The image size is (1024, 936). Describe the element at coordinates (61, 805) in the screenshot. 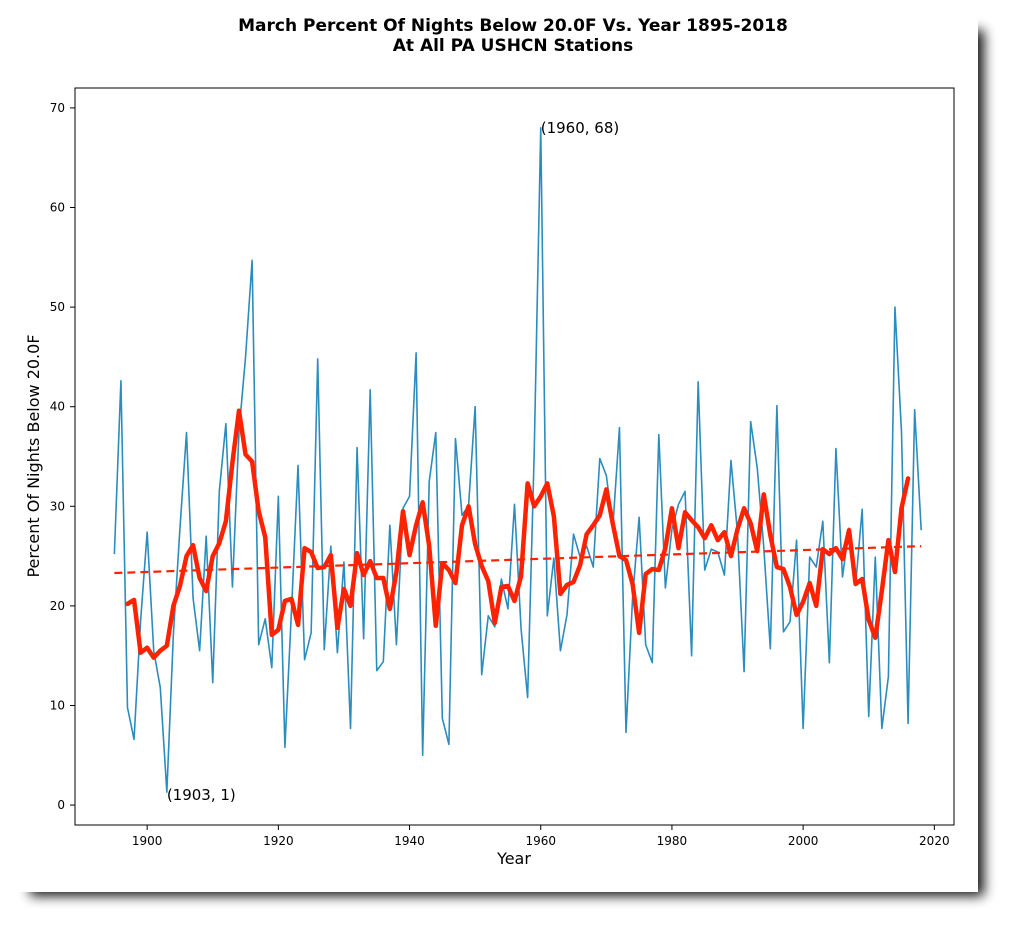

I see `y-tick-label: 0` at that location.